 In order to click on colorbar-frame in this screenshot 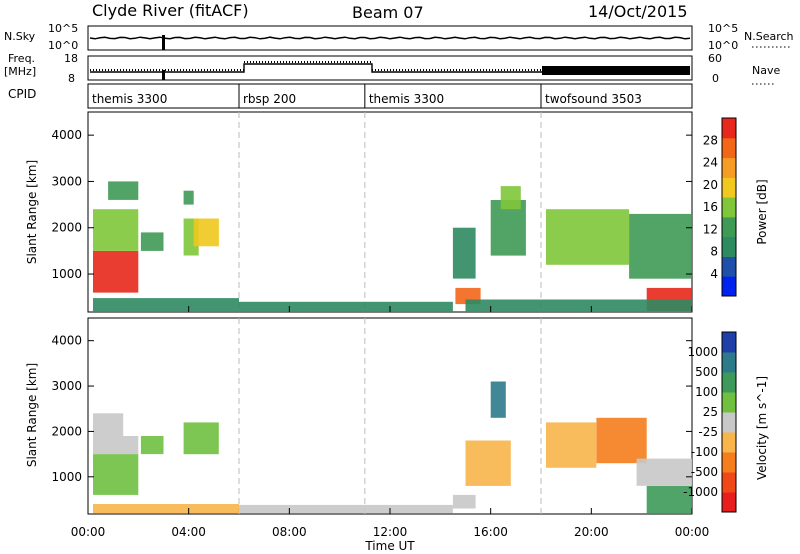, I will do `click(729, 207)`.